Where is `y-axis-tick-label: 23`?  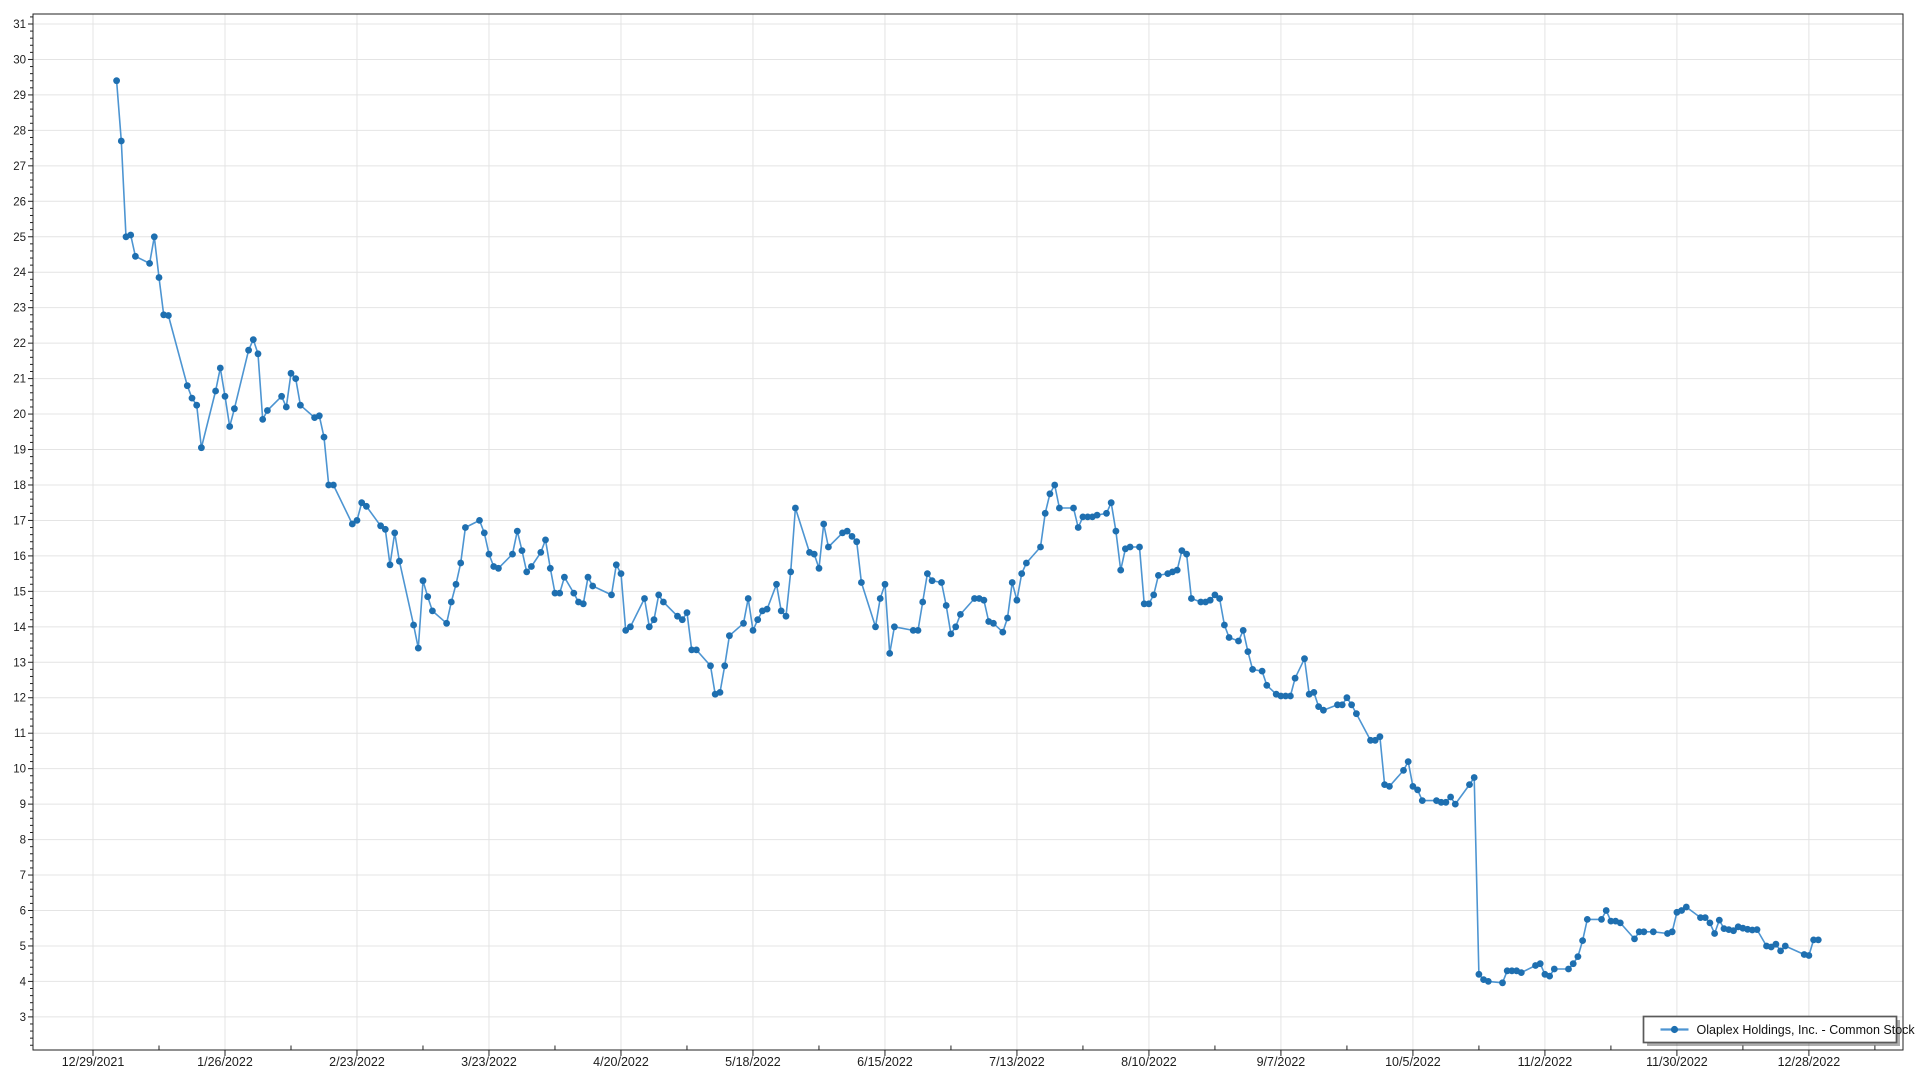 y-axis-tick-label: 23 is located at coordinates (19, 309).